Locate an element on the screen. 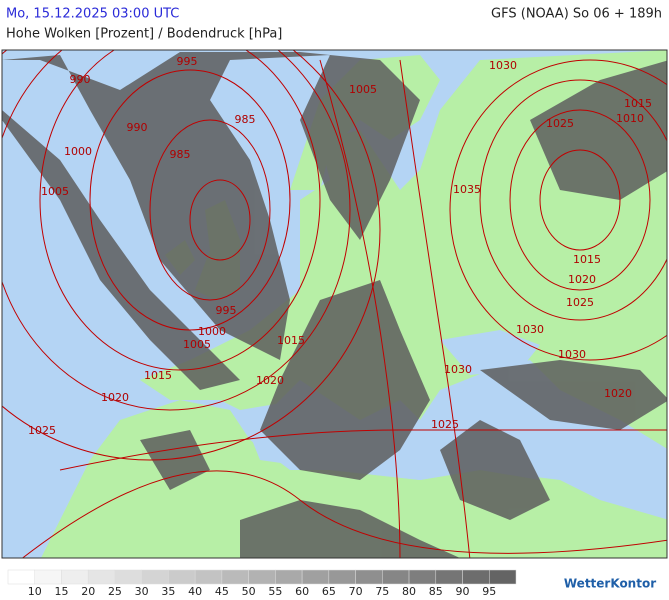 The height and width of the screenshot is (600, 669). legend-tick-label: 70 is located at coordinates (356, 591).